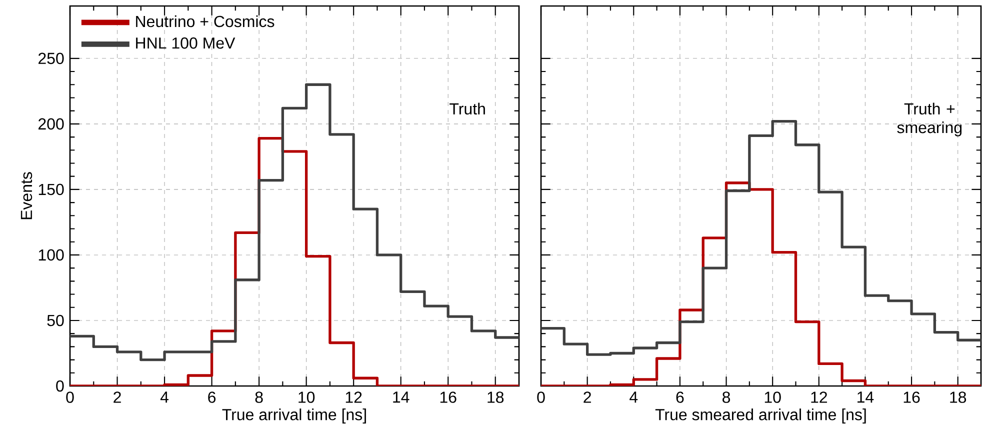 This screenshot has width=983, height=440. I want to click on annotation: Truth + smearing, so click(929, 119).